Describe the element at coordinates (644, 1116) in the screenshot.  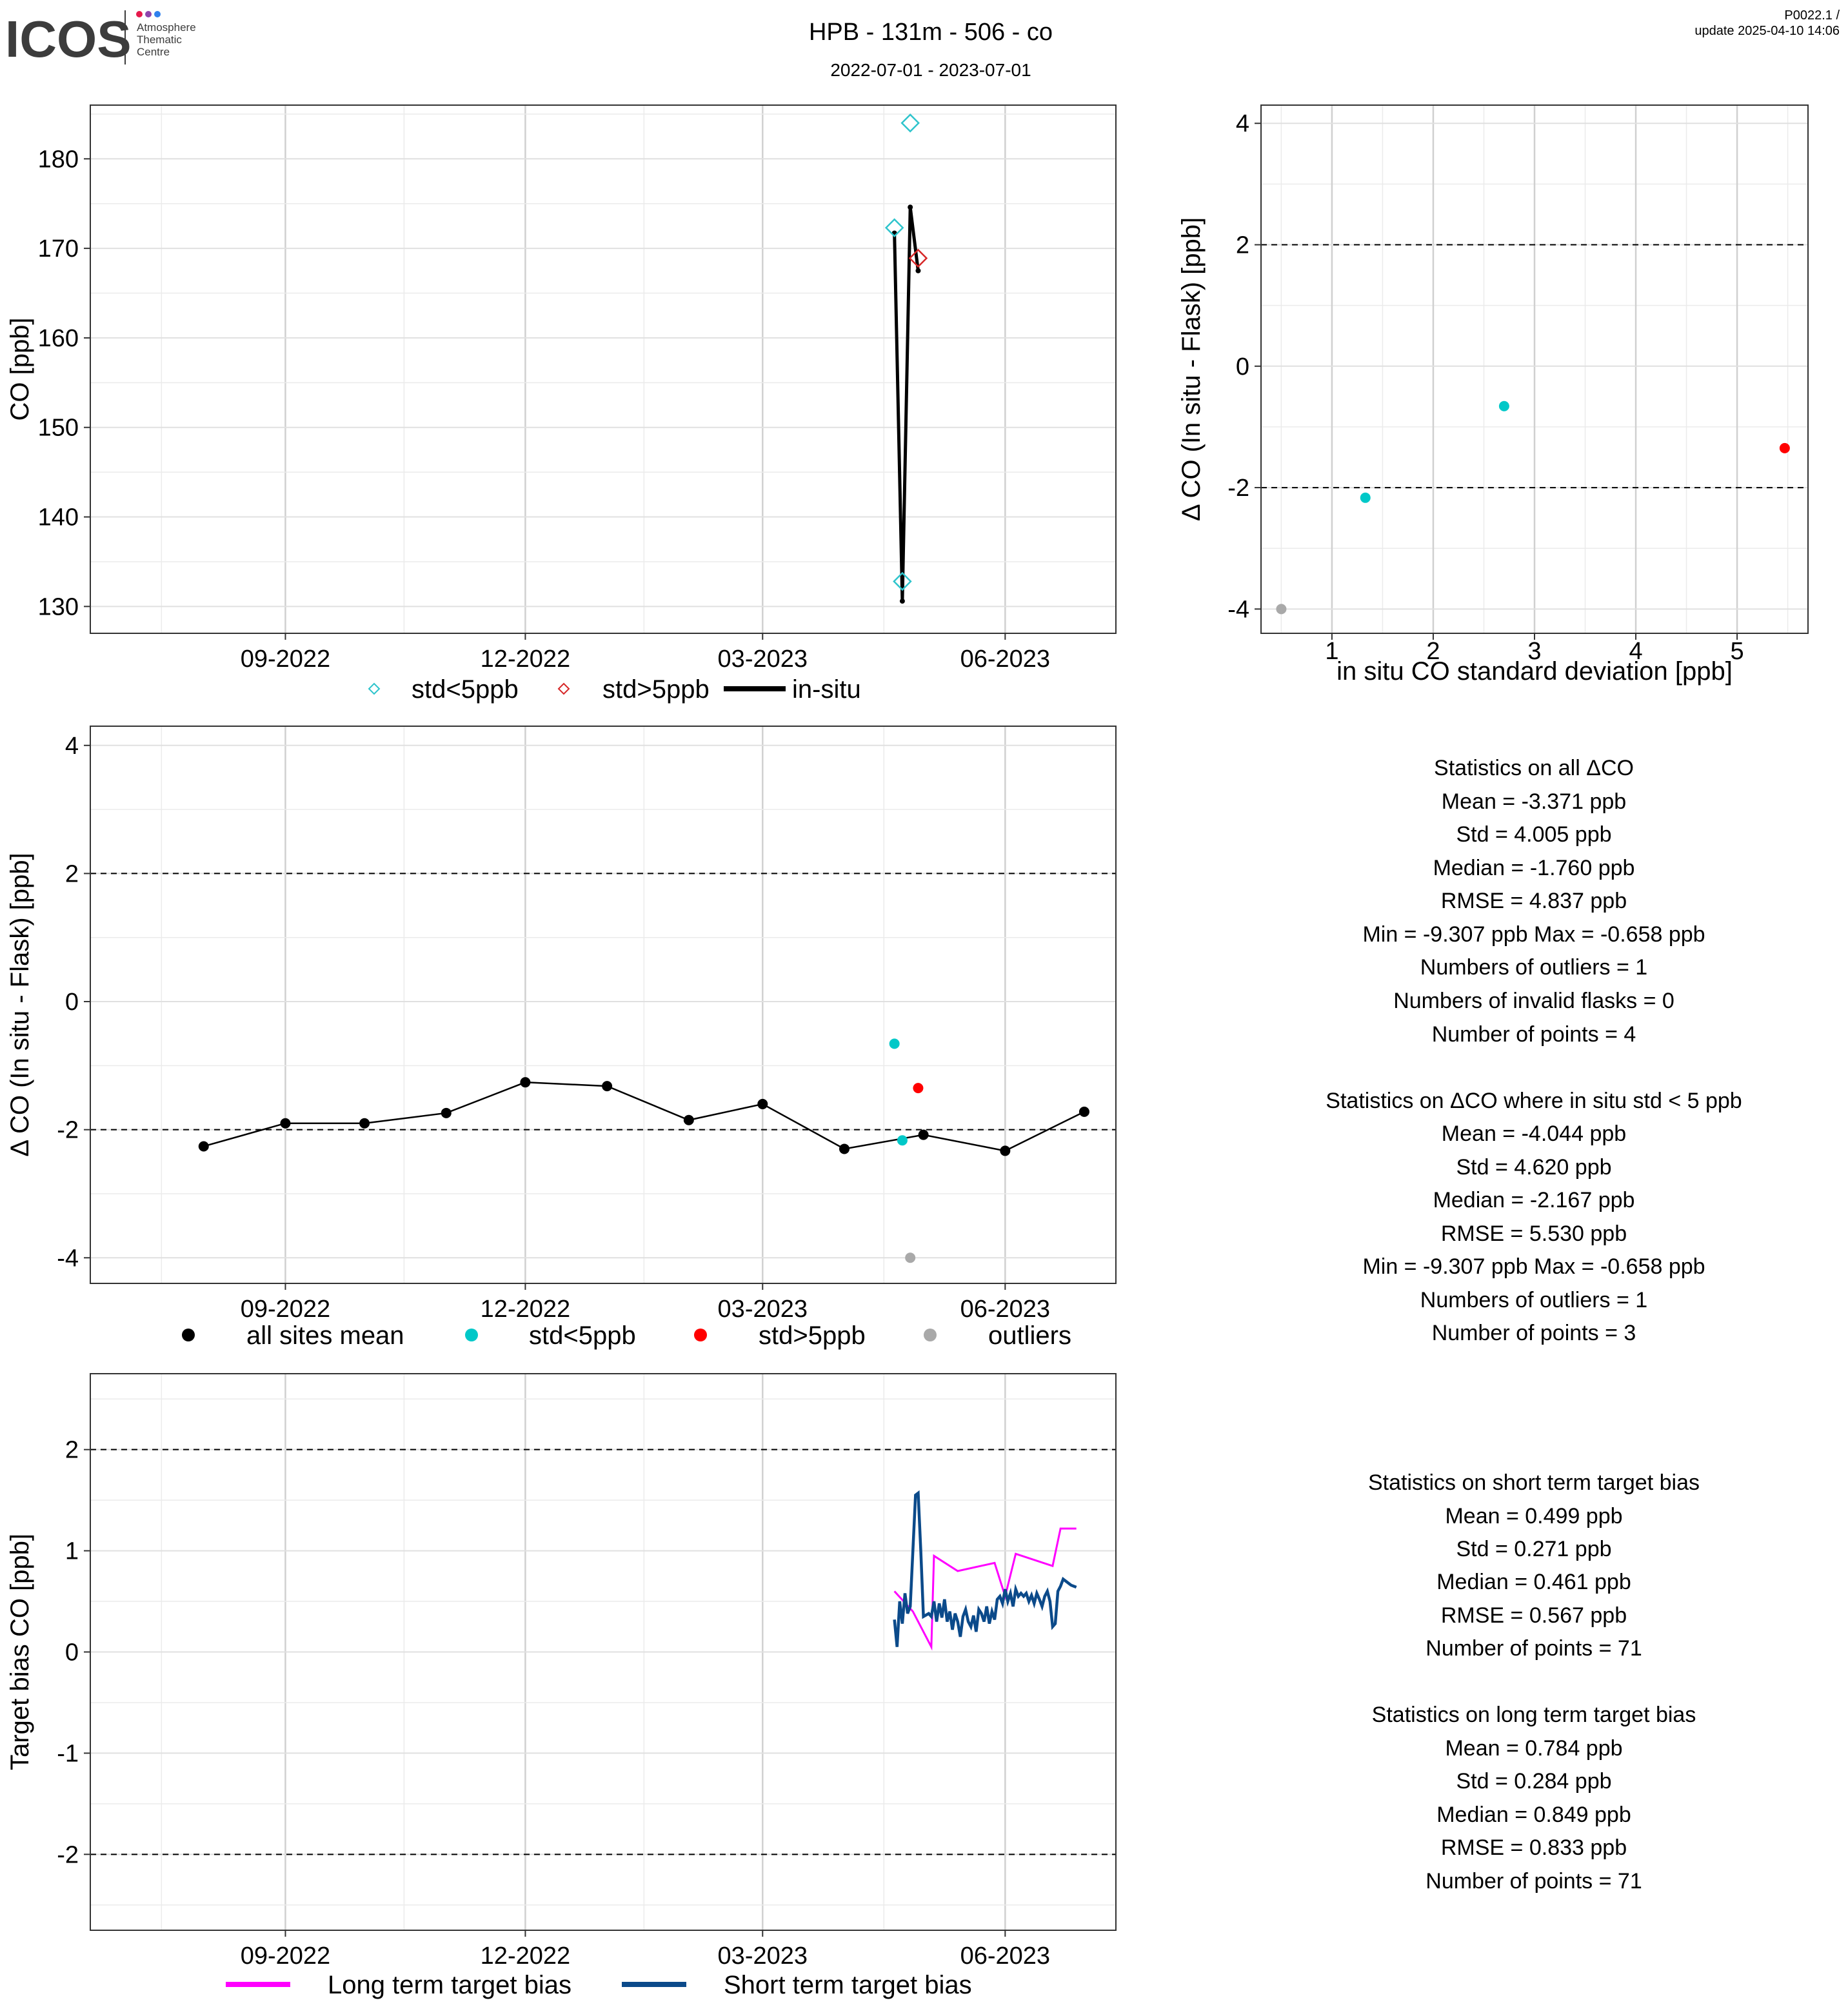
I see `series-line-all-sites-mean` at that location.